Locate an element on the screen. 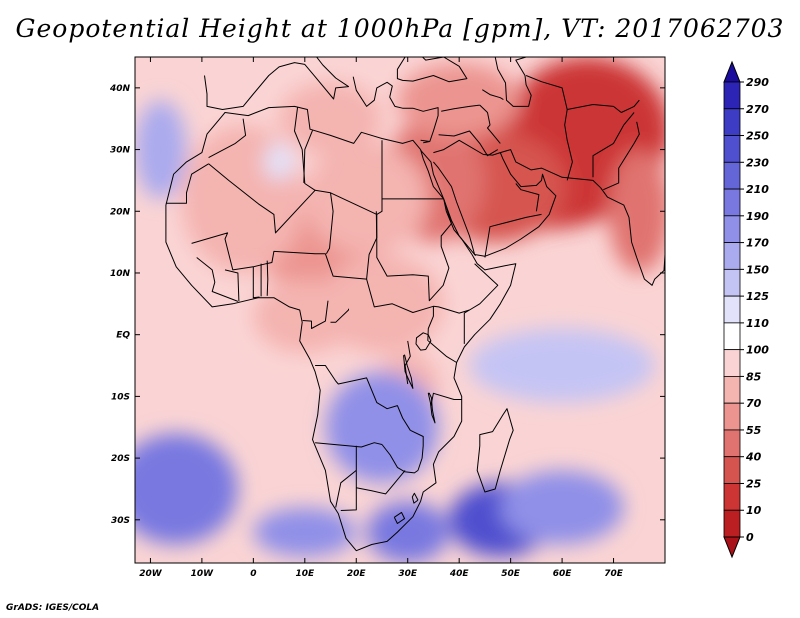 The image size is (800, 618). colorbar-label: 110 is located at coordinates (757, 323).